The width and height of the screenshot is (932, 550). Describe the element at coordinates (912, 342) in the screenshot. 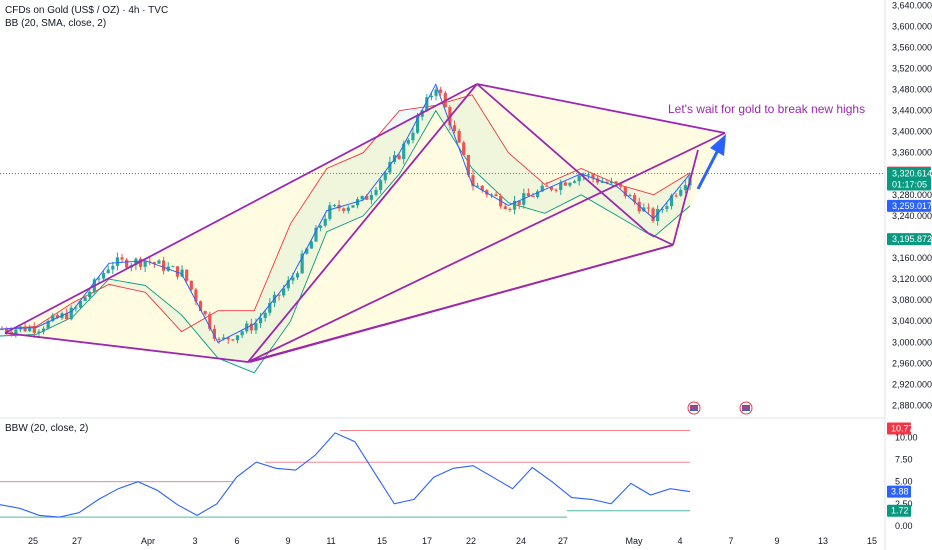

I see `price-tick-label: 3,000.000` at that location.